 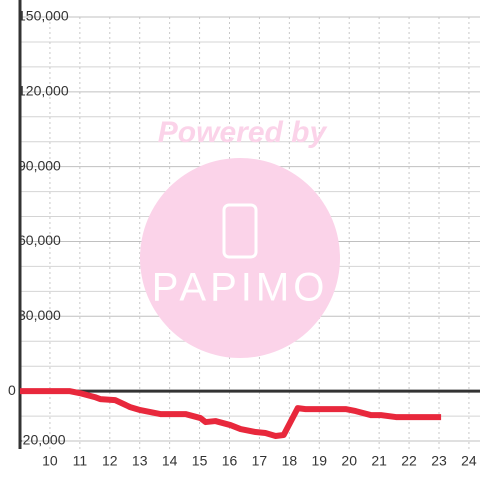 What do you see at coordinates (12, 390) in the screenshot?
I see `y-tick-label: 0` at bounding box center [12, 390].